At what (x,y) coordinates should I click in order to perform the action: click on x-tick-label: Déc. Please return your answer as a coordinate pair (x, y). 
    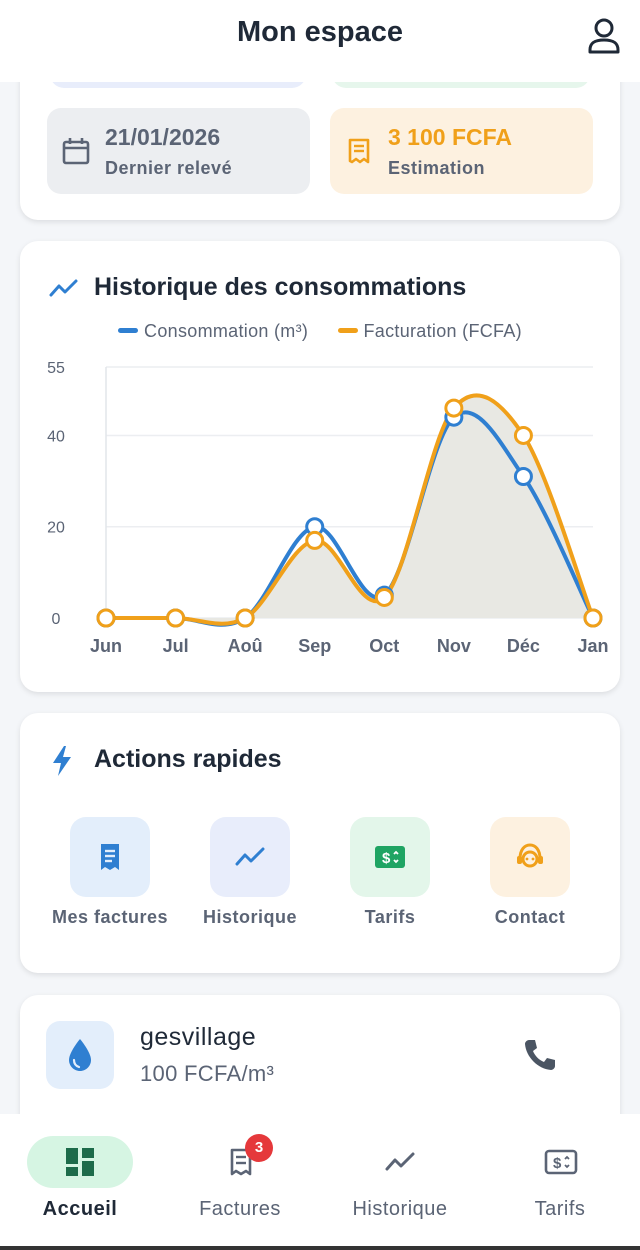
    Looking at the image, I should click on (523, 646).